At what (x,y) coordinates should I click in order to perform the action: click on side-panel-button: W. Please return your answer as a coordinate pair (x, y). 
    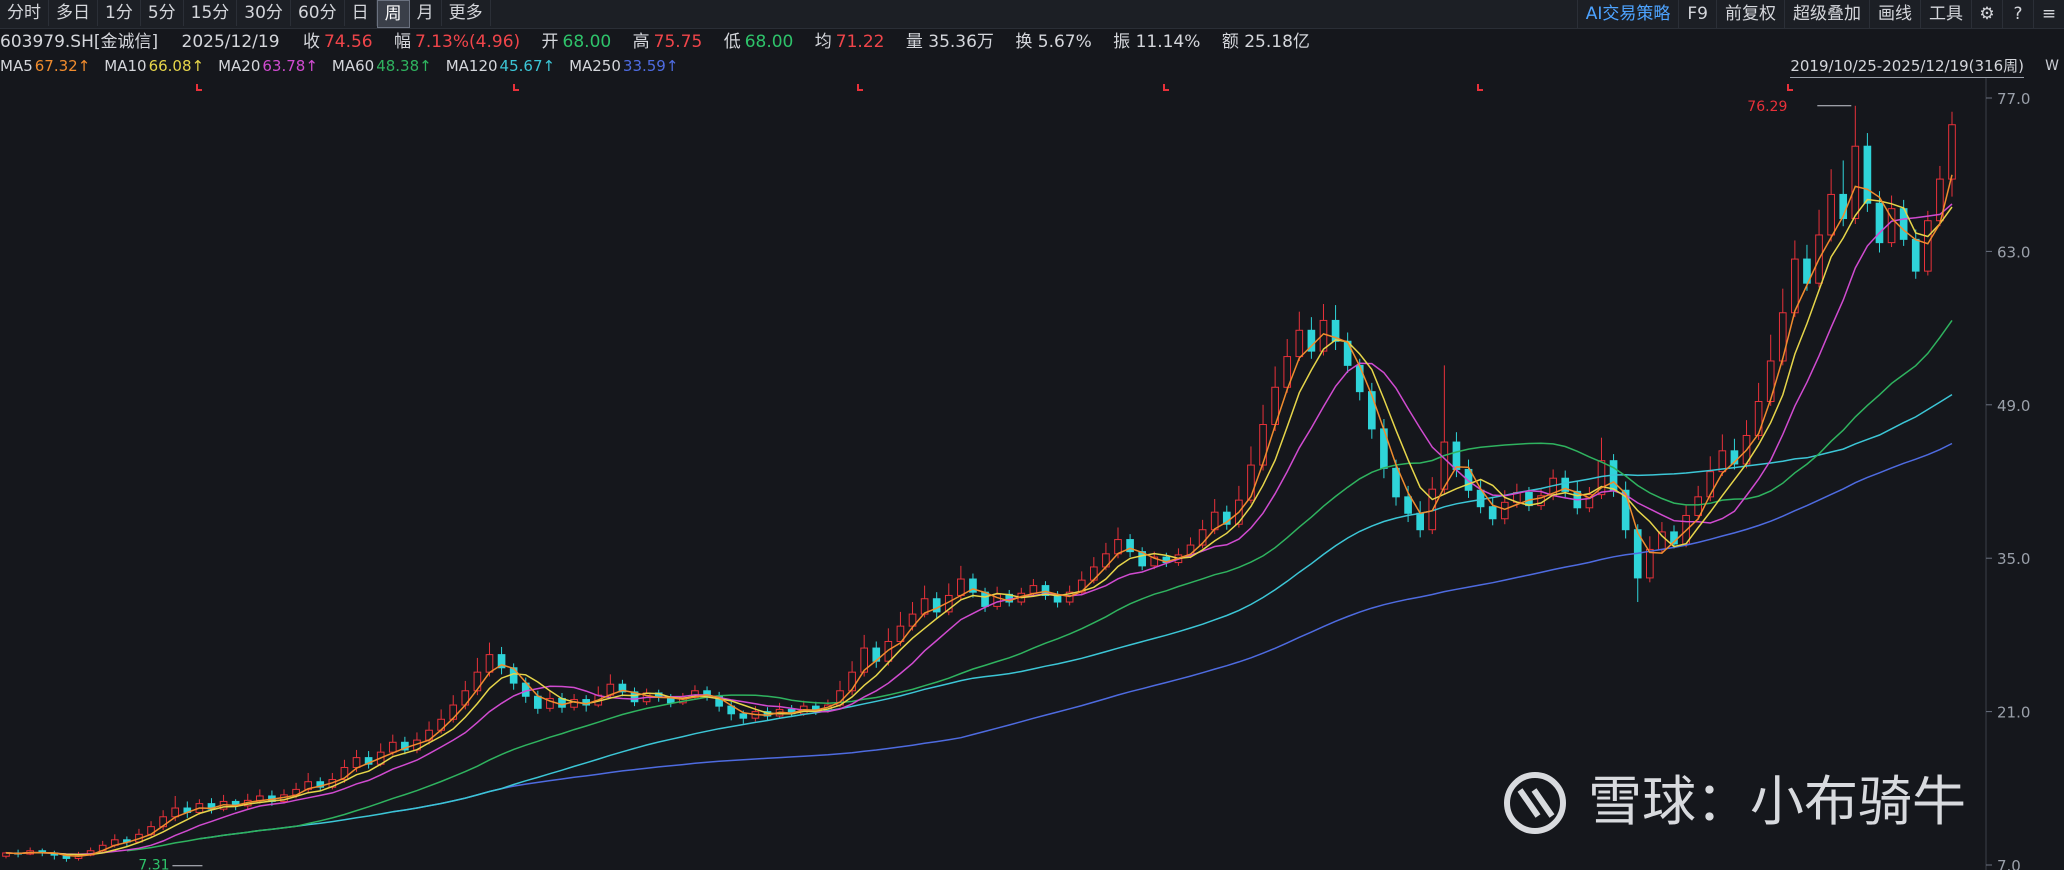
    Looking at the image, I should click on (2052, 66).